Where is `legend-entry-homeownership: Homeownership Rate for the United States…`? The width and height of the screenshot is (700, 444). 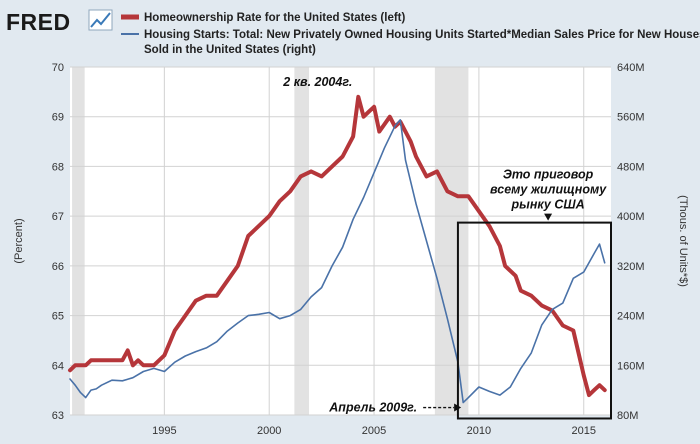
legend-entry-homeownership: Homeownership Rate for the United States… is located at coordinates (275, 18).